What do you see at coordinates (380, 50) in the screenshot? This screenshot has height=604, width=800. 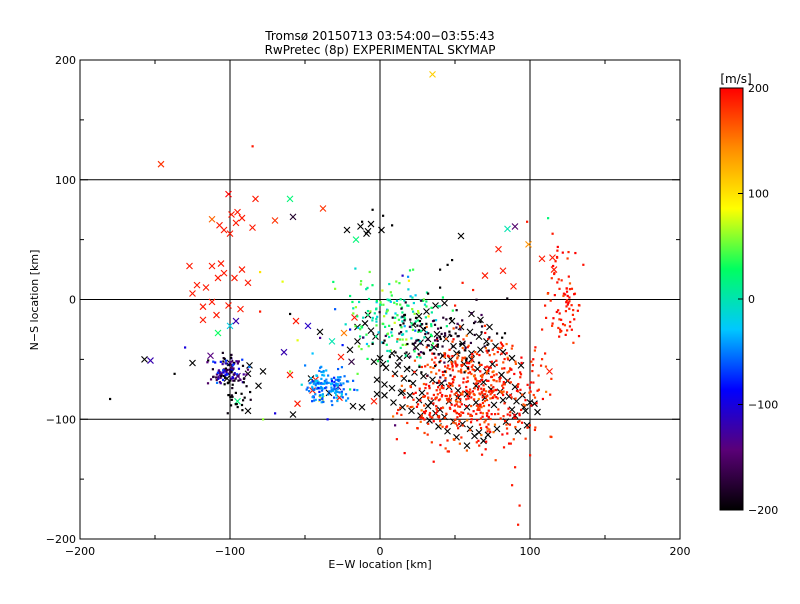 I see `chart-subtitle: RwPretec (8p) EXPERIMENTAL SKYMAP` at bounding box center [380, 50].